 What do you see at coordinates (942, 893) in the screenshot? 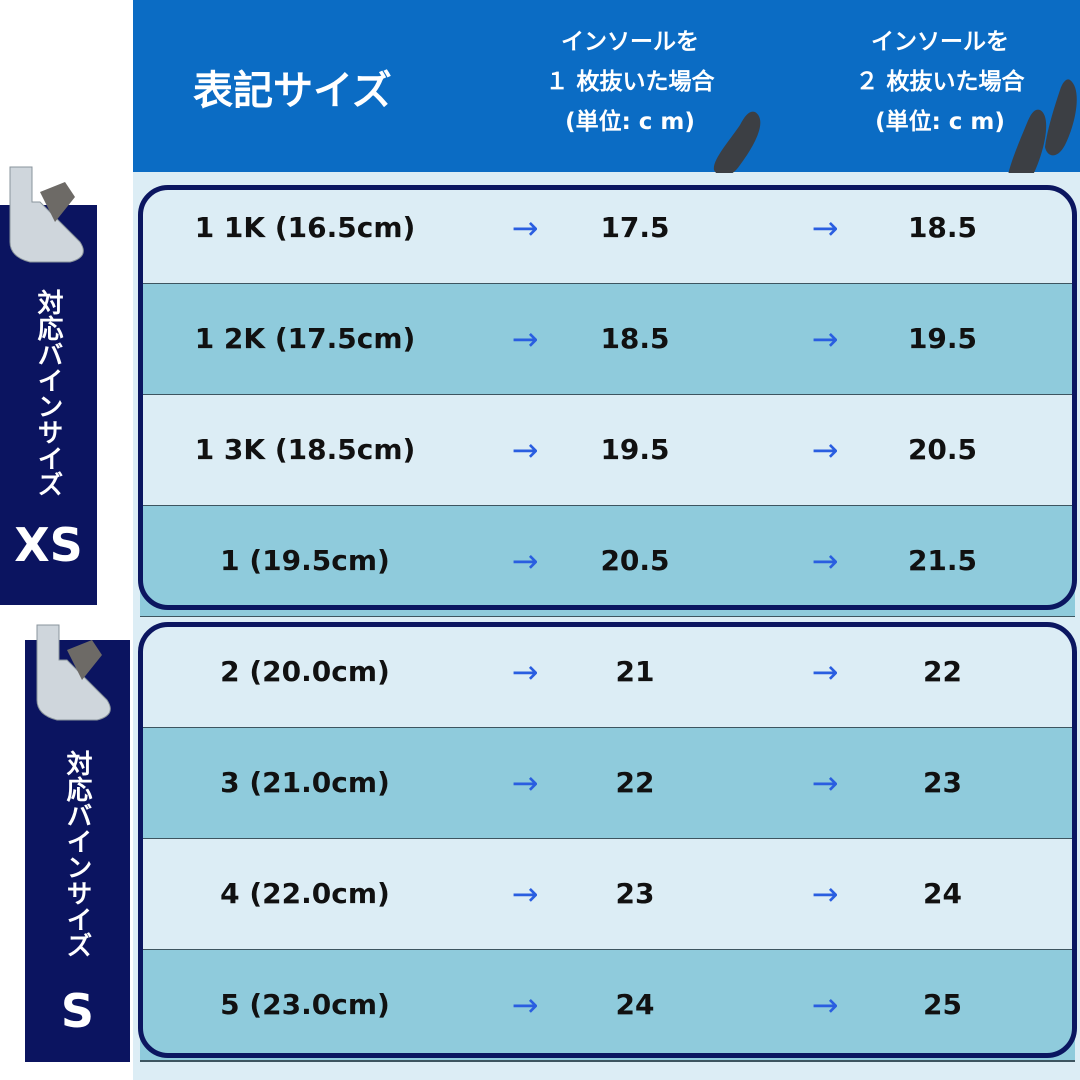
I see `two-insoles-value: 24` at bounding box center [942, 893].